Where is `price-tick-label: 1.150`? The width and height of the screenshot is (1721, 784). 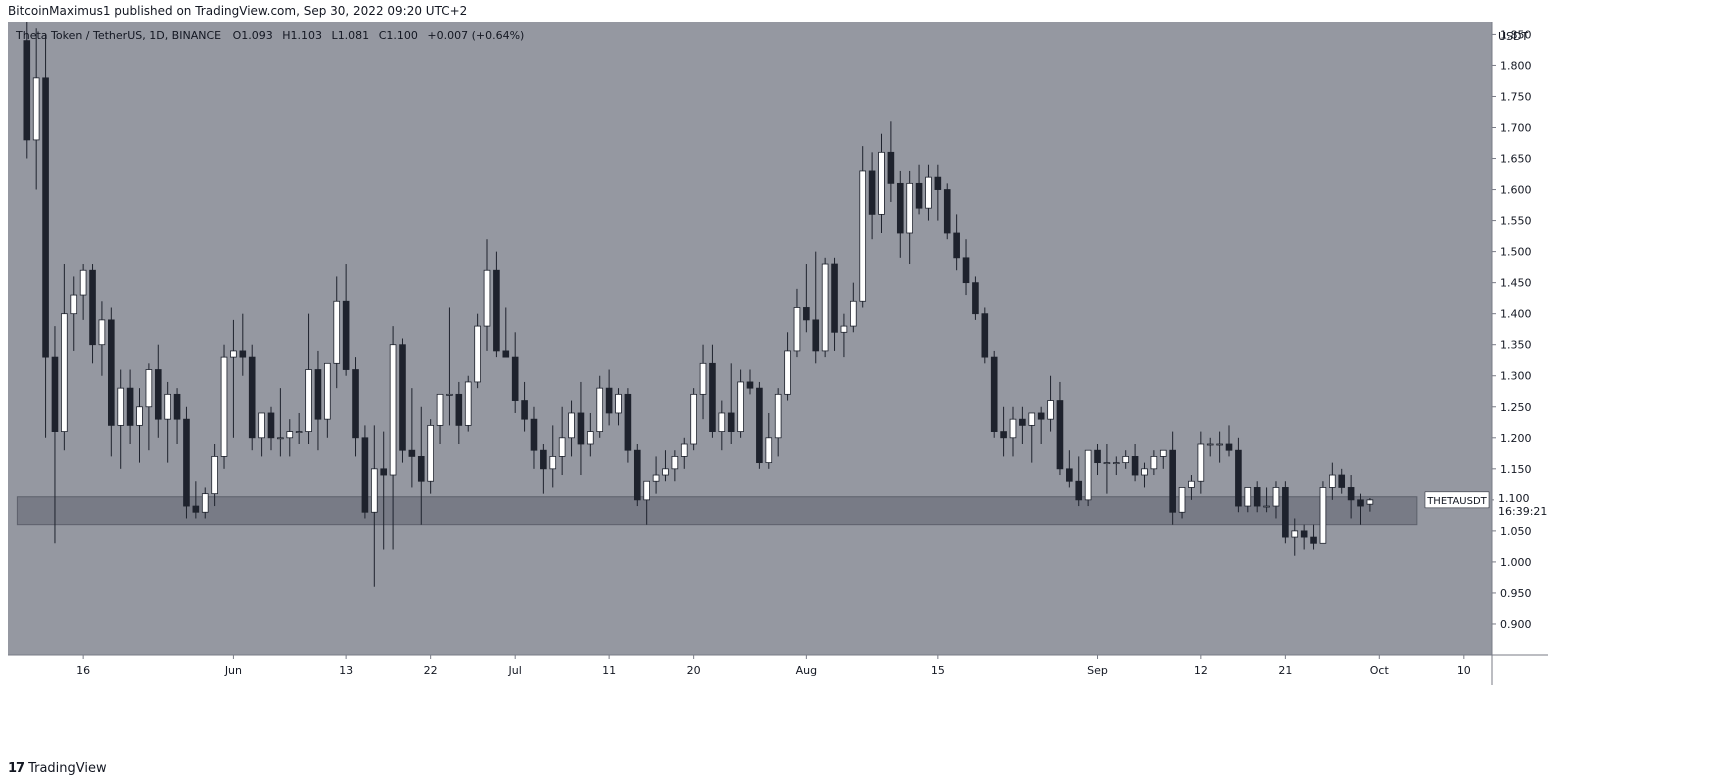 price-tick-label: 1.150 is located at coordinates (1516, 469).